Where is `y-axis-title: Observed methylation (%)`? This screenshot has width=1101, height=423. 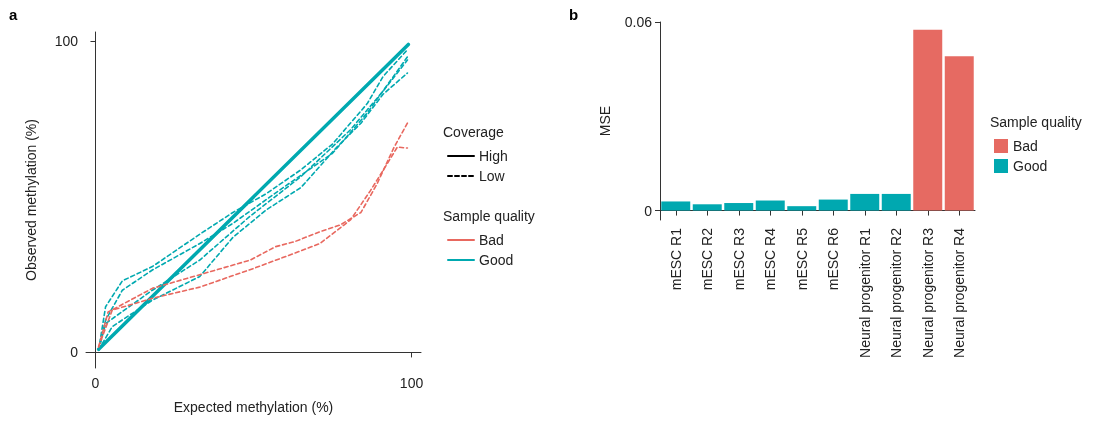 y-axis-title: Observed methylation (%) is located at coordinates (31, 200).